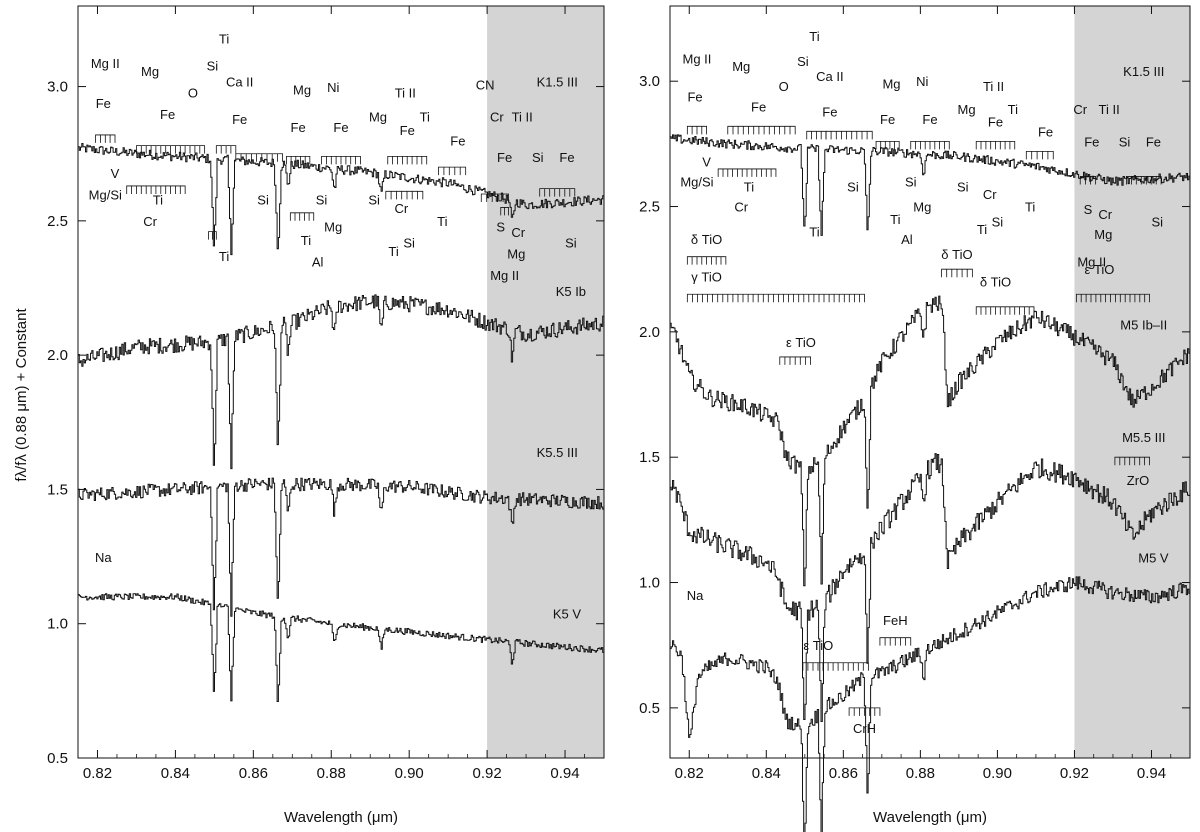 The width and height of the screenshot is (1200, 832). I want to click on x-tick-label: 0.82, so click(97, 773).